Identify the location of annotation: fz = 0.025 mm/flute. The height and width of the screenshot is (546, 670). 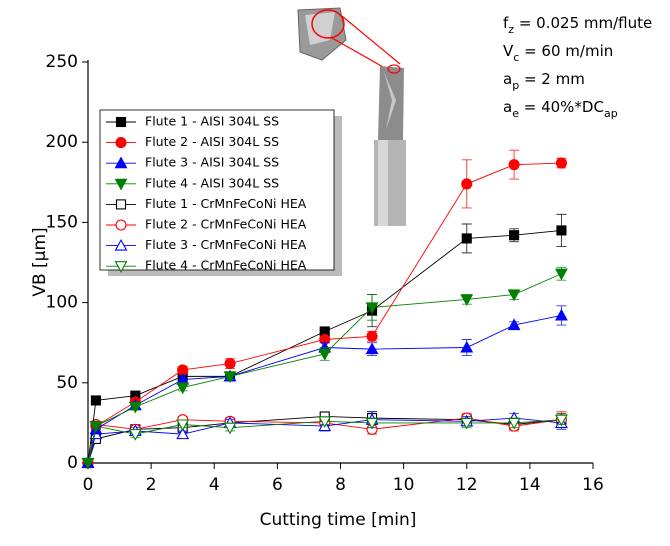
(577, 25).